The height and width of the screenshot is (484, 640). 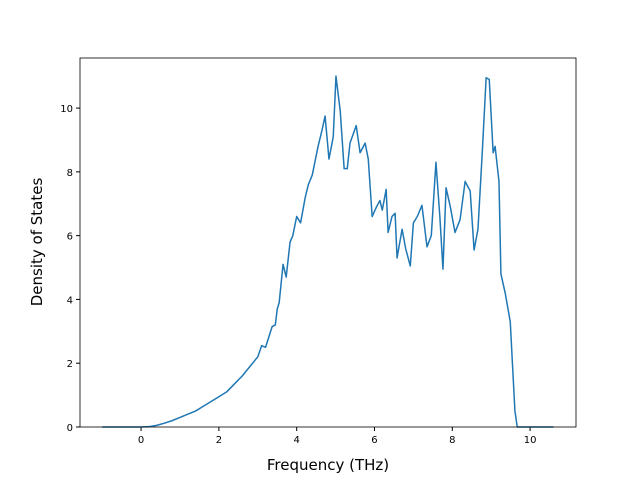 I want to click on y-axis-title: Density of States, so click(x=37, y=242).